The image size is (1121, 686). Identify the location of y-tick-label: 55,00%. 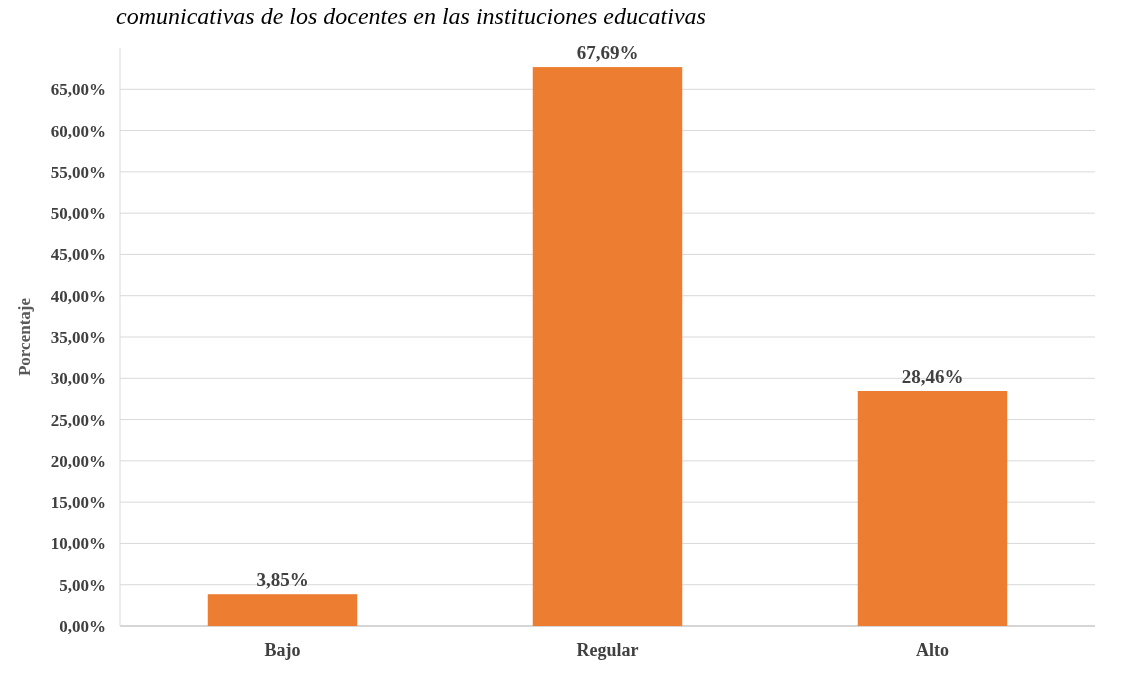
(78, 172).